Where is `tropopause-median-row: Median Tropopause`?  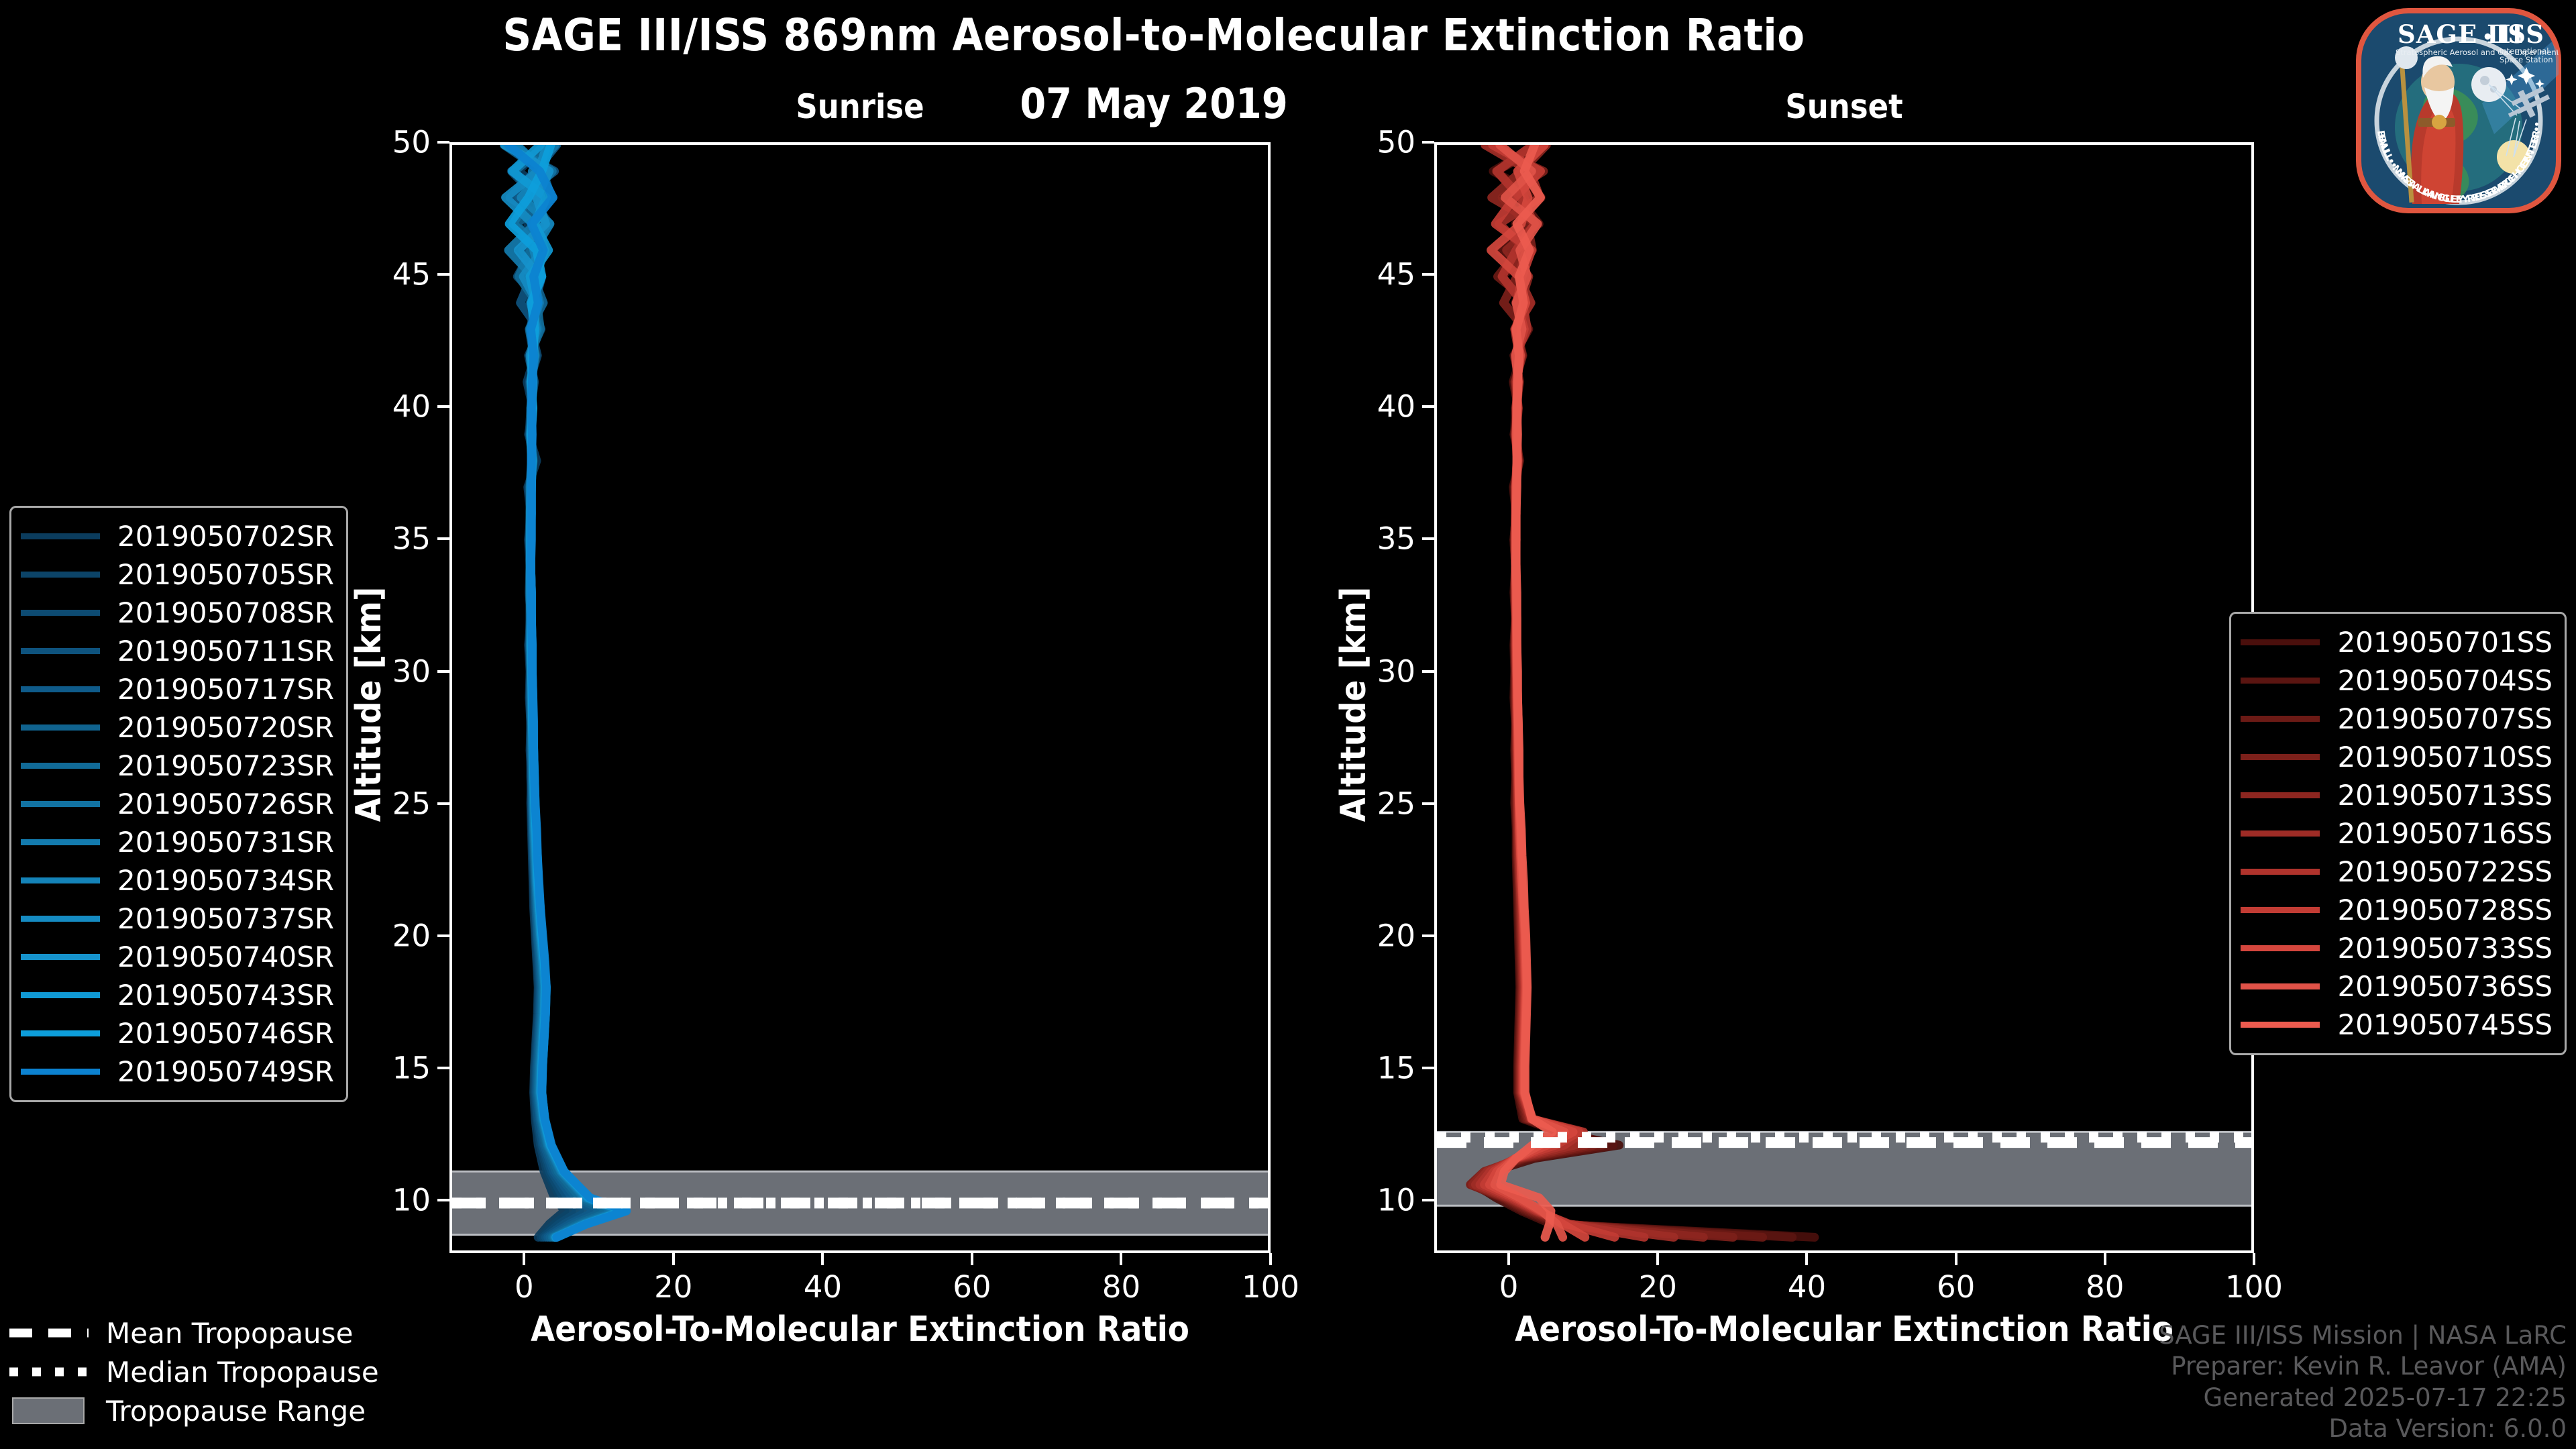 tropopause-median-row: Median Tropopause is located at coordinates (194, 1371).